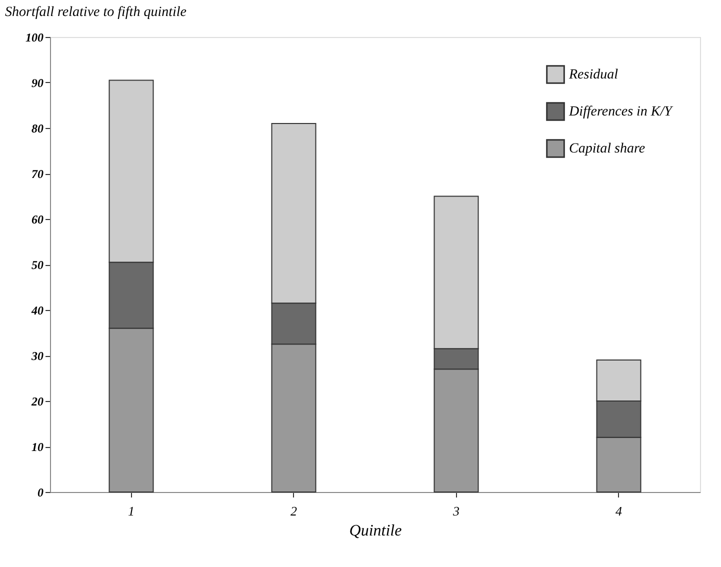 This screenshot has height=567, width=721. What do you see at coordinates (38, 265) in the screenshot?
I see `y-tick-label: 50` at bounding box center [38, 265].